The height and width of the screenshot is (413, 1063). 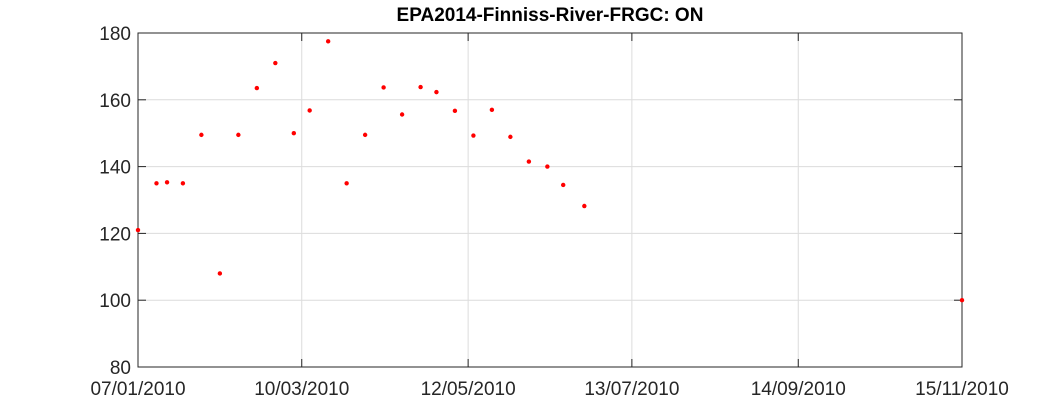 What do you see at coordinates (962, 389) in the screenshot?
I see `x-tick-label: 15/11/2010` at bounding box center [962, 389].